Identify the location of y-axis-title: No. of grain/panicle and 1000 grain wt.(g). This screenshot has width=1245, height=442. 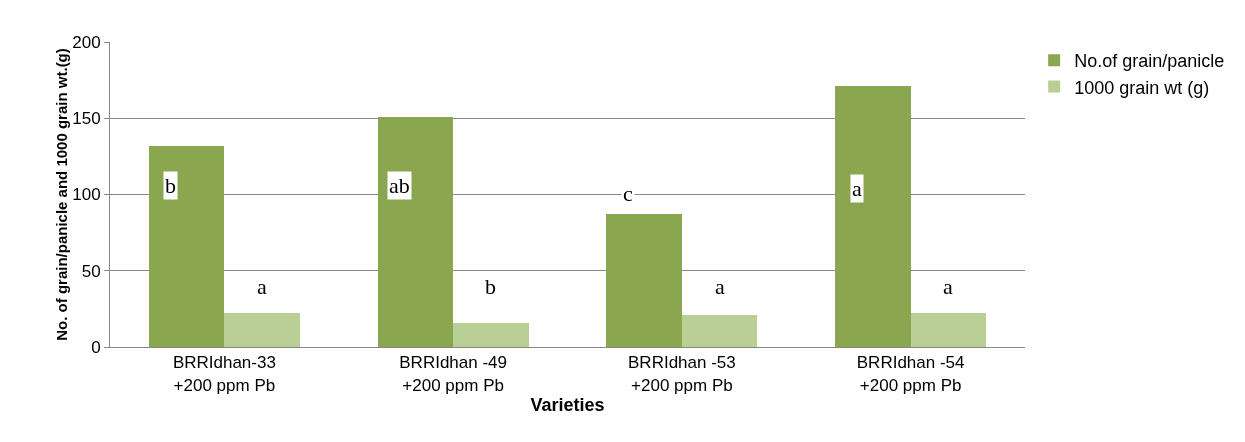
(62, 194).